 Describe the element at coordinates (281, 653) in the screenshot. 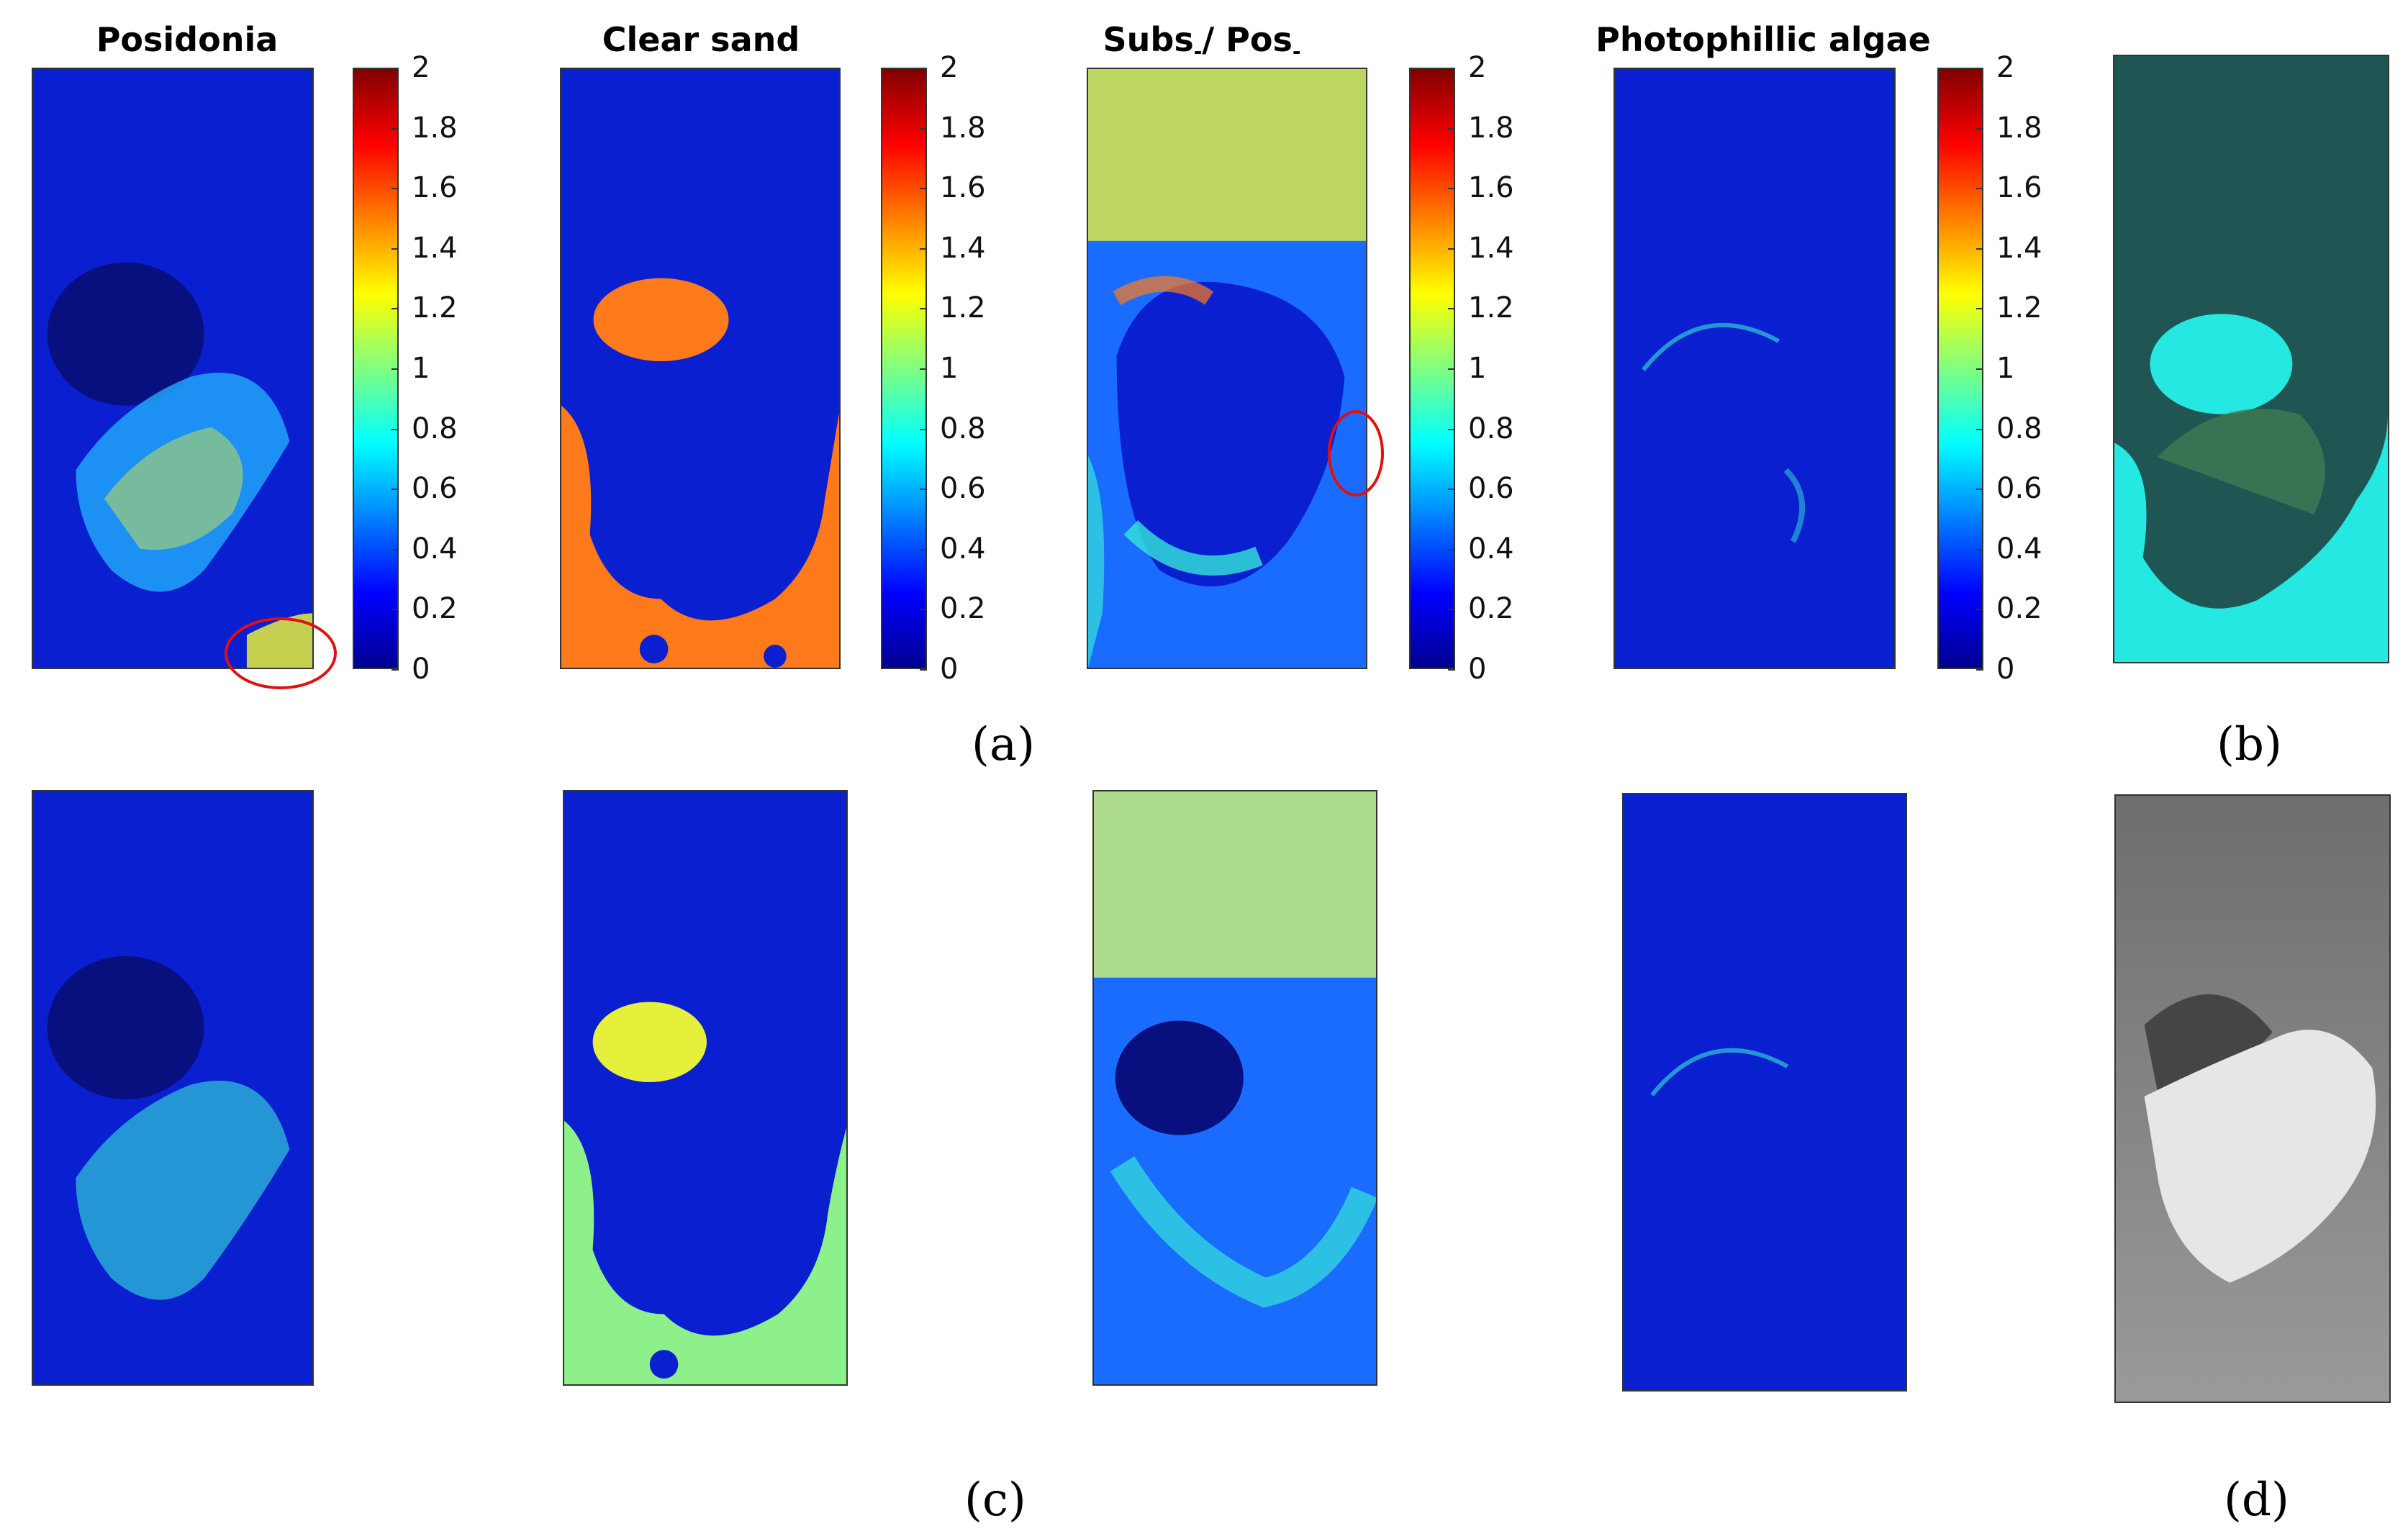

I see `highlight-circle-posidonia` at that location.